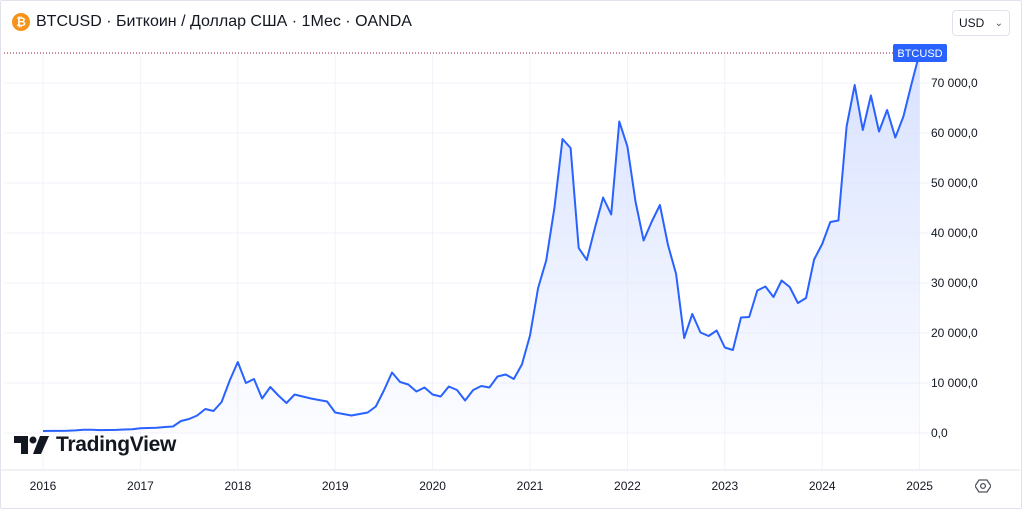  Describe the element at coordinates (335, 486) in the screenshot. I see `x-tick-label: 2019` at that location.